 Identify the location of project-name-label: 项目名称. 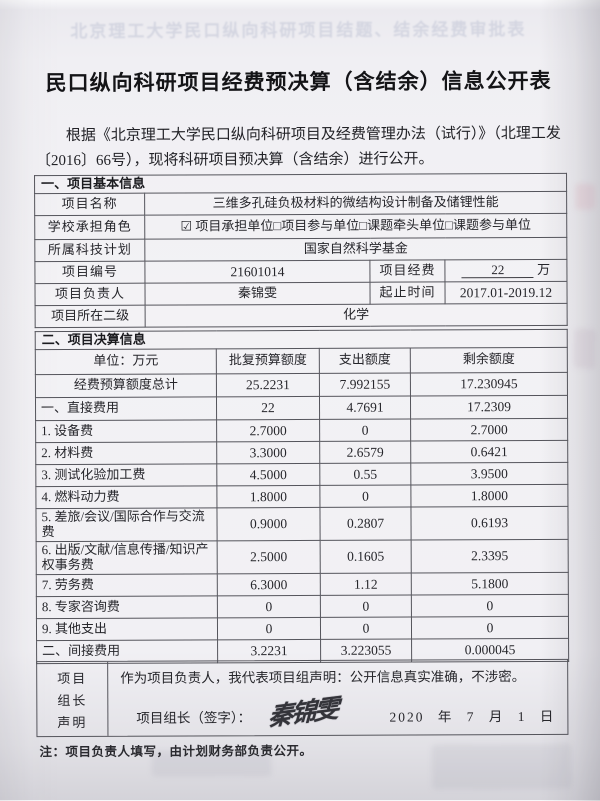
(89, 204).